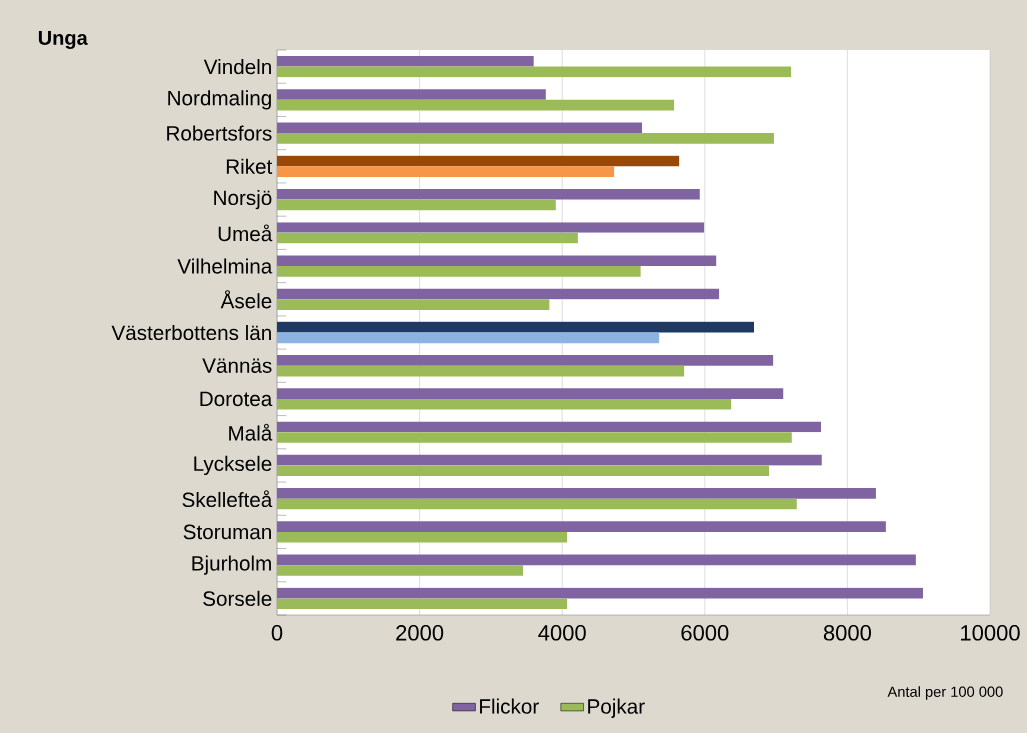 The image size is (1027, 733). What do you see at coordinates (231, 565) in the screenshot?
I see `y-tick-label: Bjurholm` at bounding box center [231, 565].